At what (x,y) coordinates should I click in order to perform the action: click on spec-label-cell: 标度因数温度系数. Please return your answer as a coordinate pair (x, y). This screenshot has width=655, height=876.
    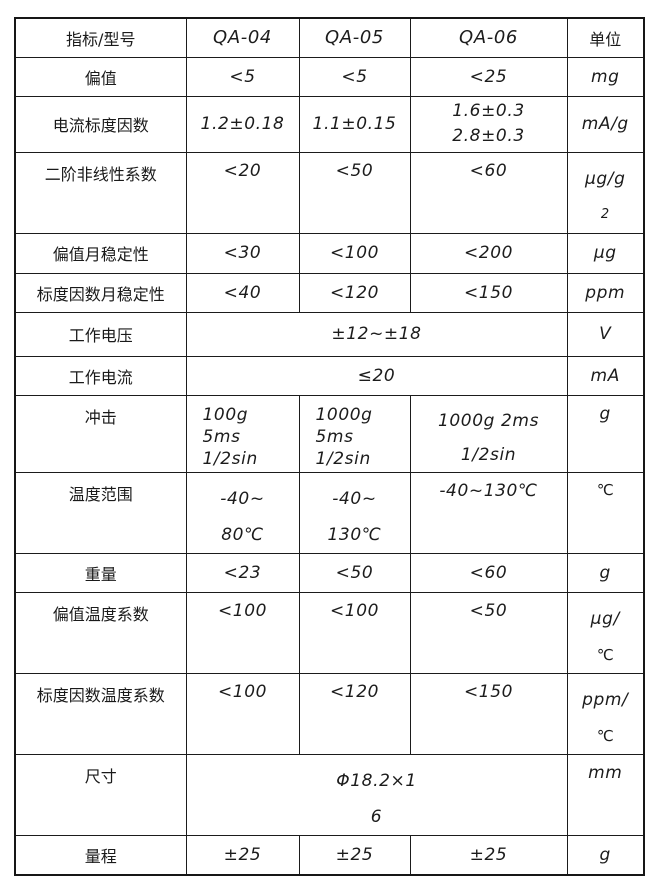
    Looking at the image, I should click on (100, 713).